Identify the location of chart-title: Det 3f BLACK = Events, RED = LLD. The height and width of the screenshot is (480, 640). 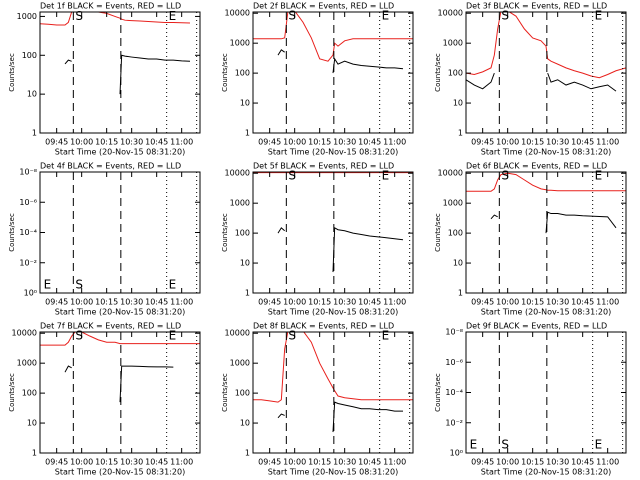
(536, 6).